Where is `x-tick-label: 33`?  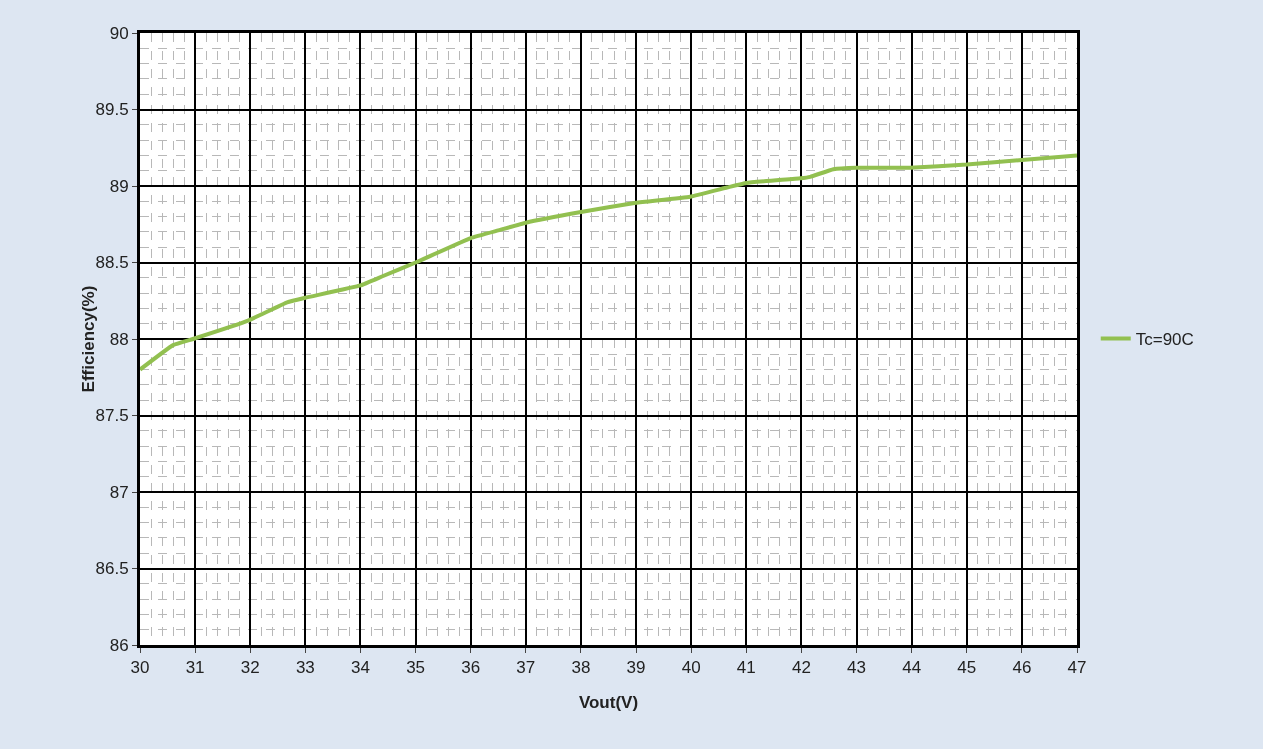 x-tick-label: 33 is located at coordinates (305, 668).